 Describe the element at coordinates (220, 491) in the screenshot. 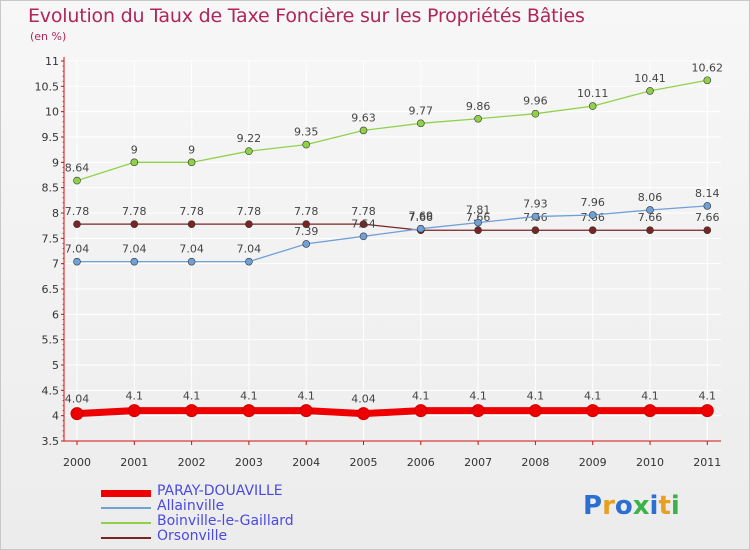

I see `legend-label: PARAY-DOUAVILLE` at that location.